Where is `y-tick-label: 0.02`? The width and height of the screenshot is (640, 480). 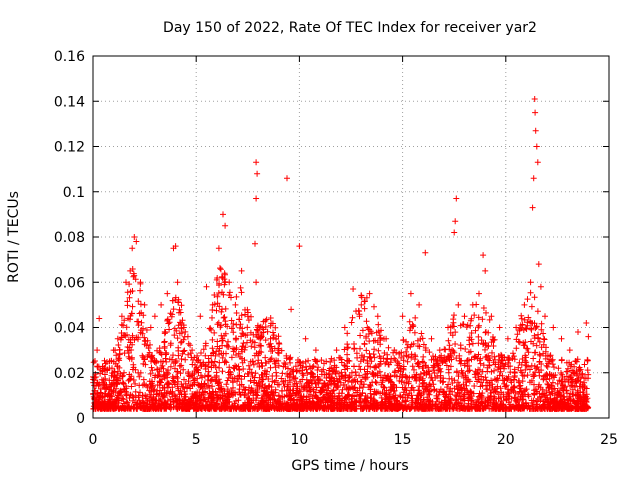
y-tick-label: 0.02 is located at coordinates (69, 374).